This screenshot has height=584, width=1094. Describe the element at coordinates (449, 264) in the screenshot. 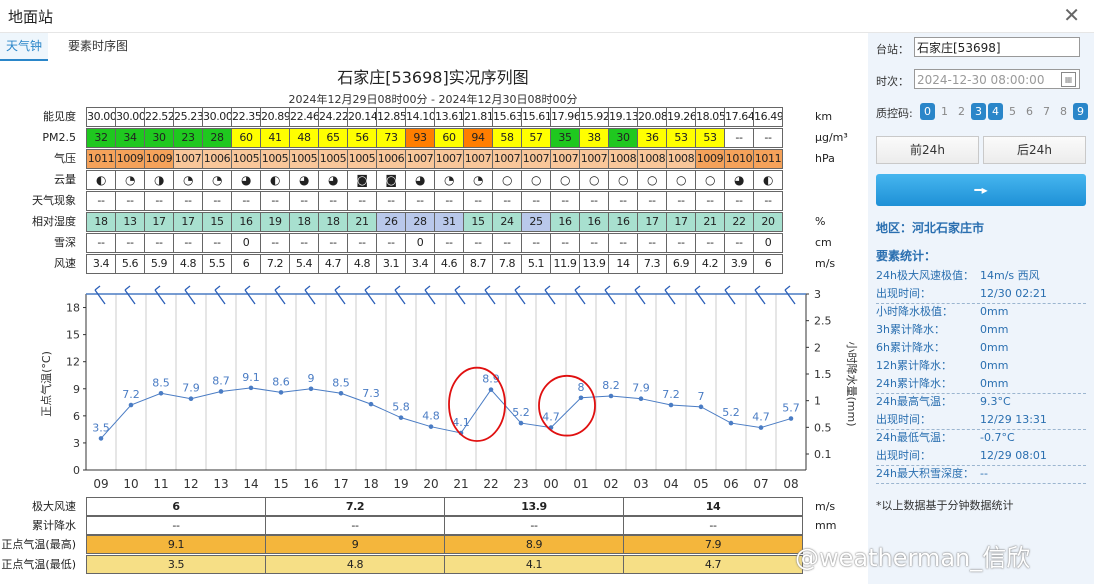

I see `table-cell: 4.6` at that location.